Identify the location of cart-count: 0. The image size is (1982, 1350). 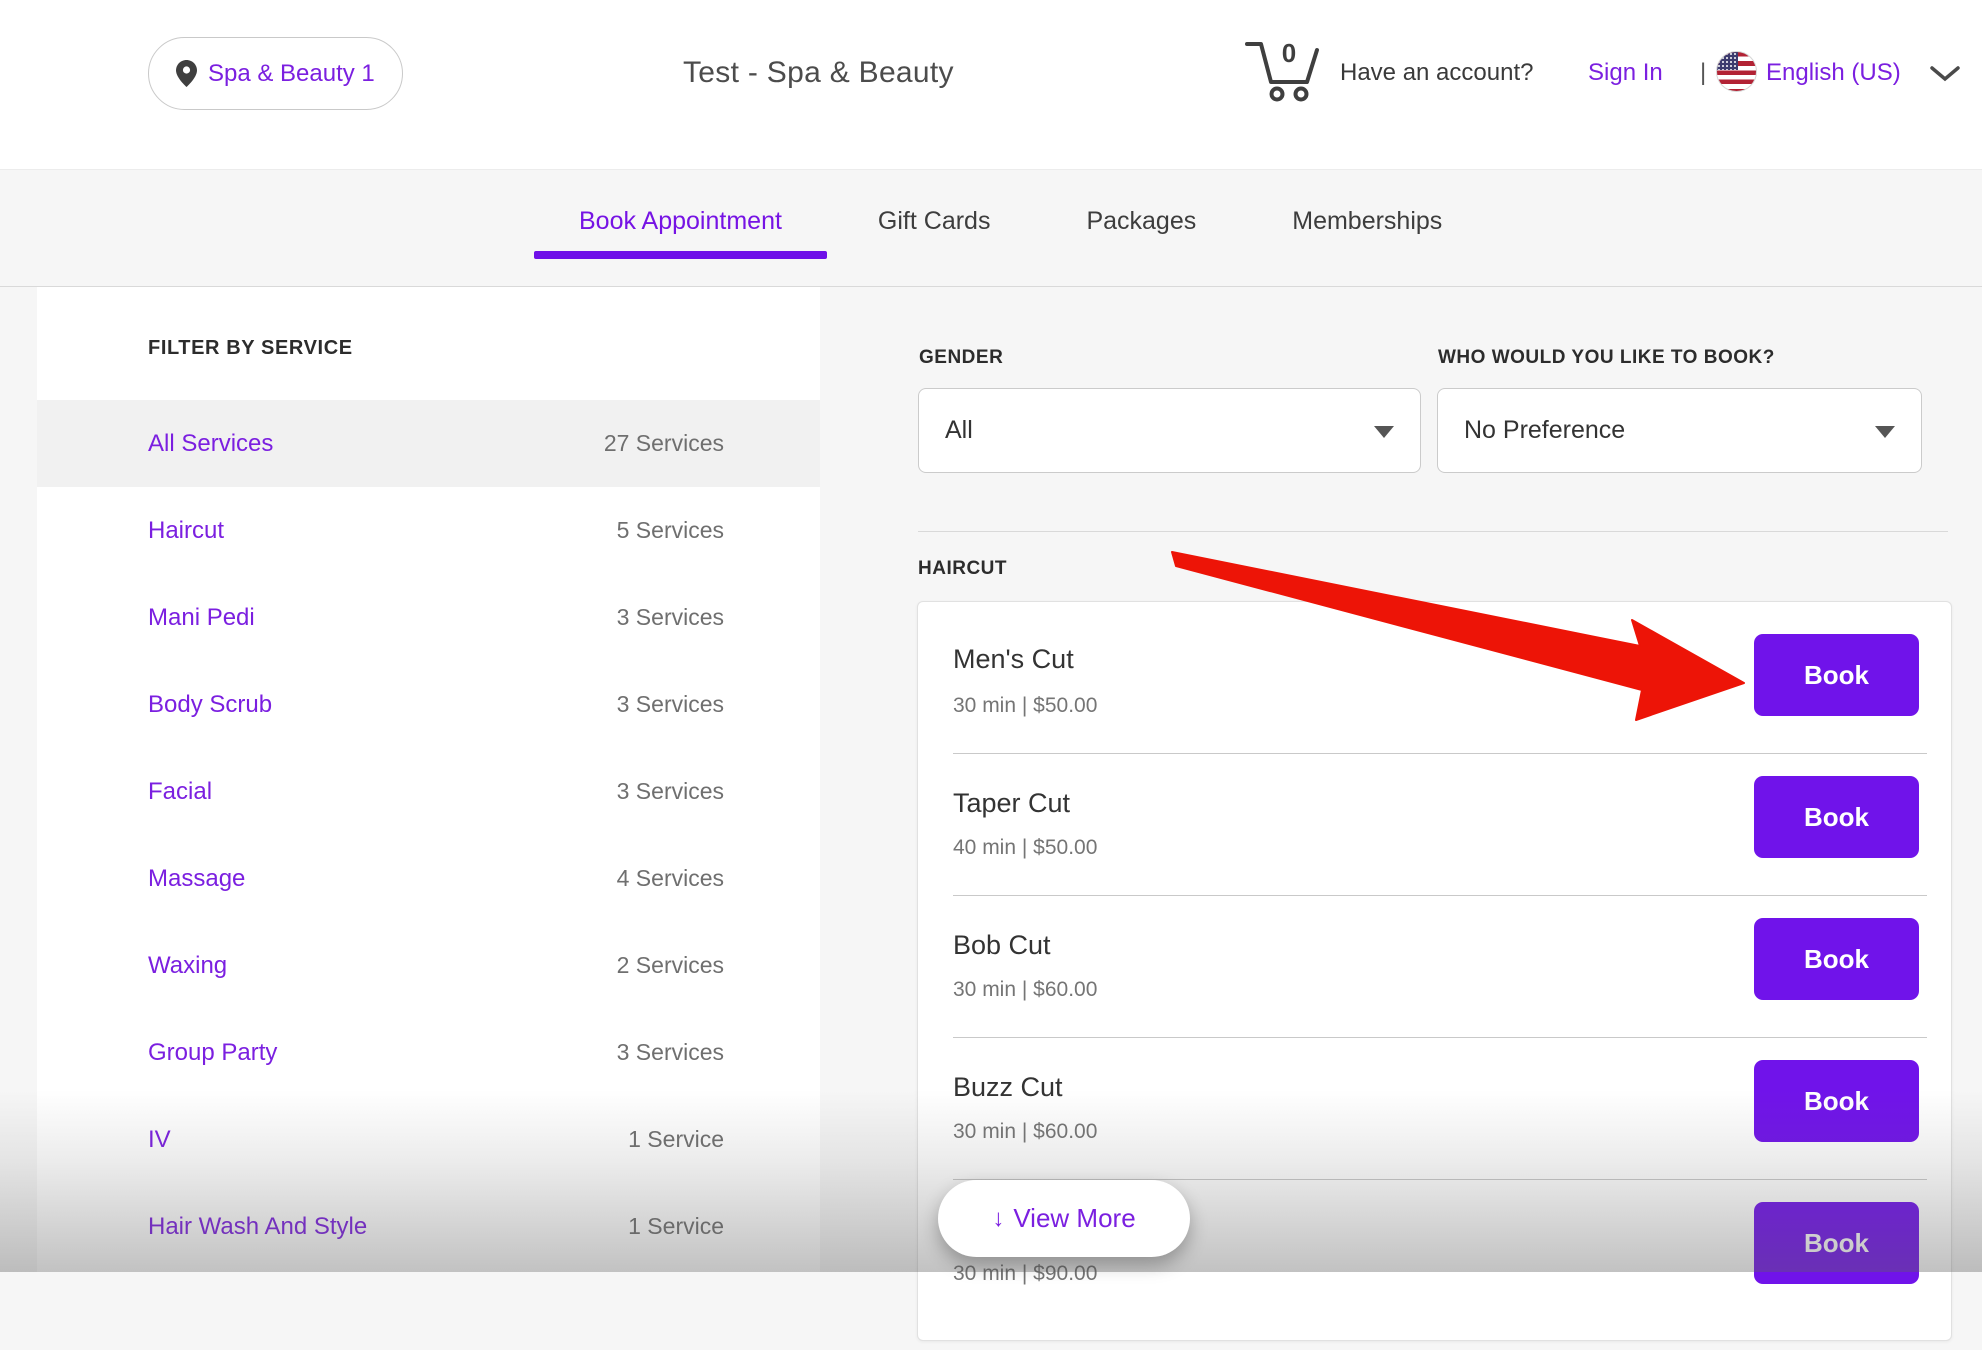
(1289, 53).